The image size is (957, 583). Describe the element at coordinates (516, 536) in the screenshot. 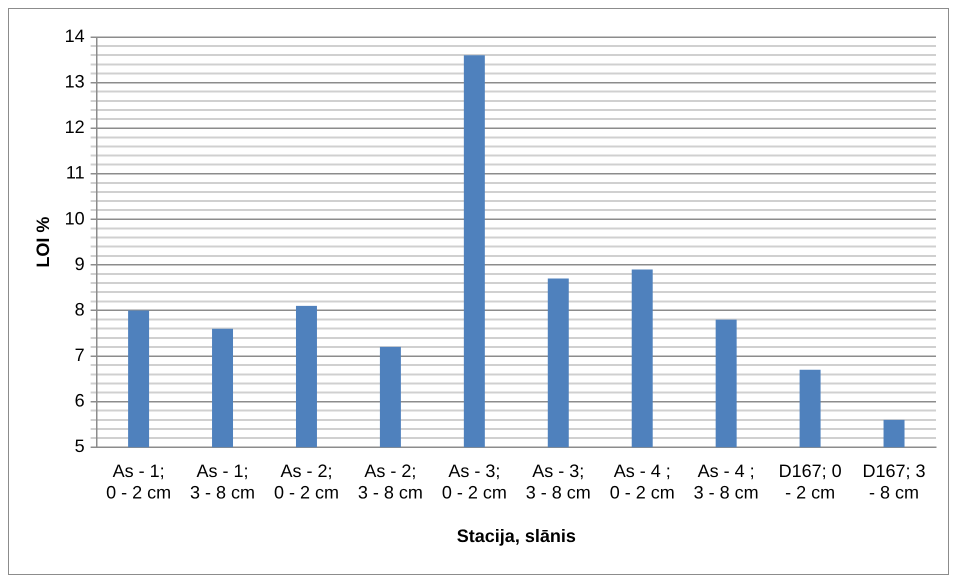

I see `x-axis-title: Stacija, slānis` at that location.